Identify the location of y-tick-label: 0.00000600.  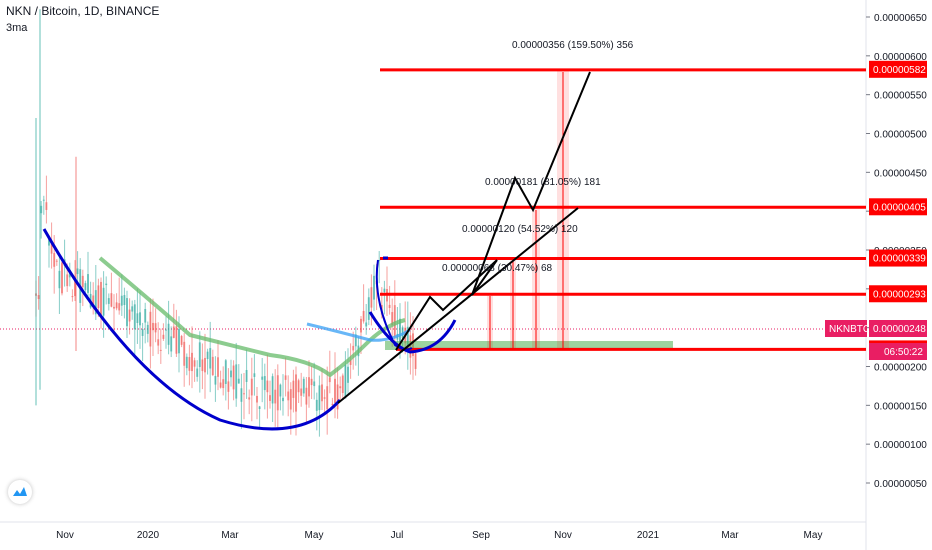
(900, 57).